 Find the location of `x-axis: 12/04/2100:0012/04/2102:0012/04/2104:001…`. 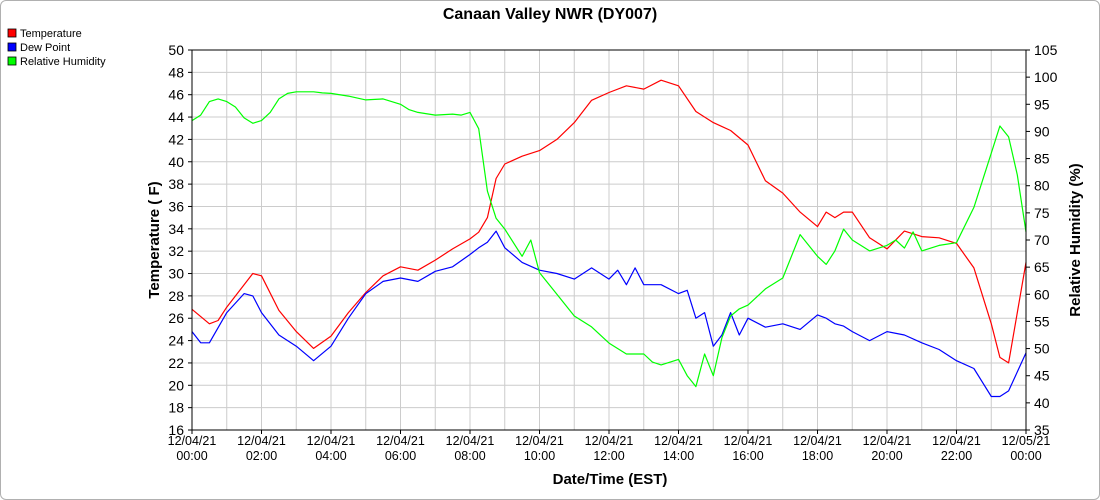

x-axis: 12/04/2100:0012/04/2102:0012/04/2104:001… is located at coordinates (609, 446).